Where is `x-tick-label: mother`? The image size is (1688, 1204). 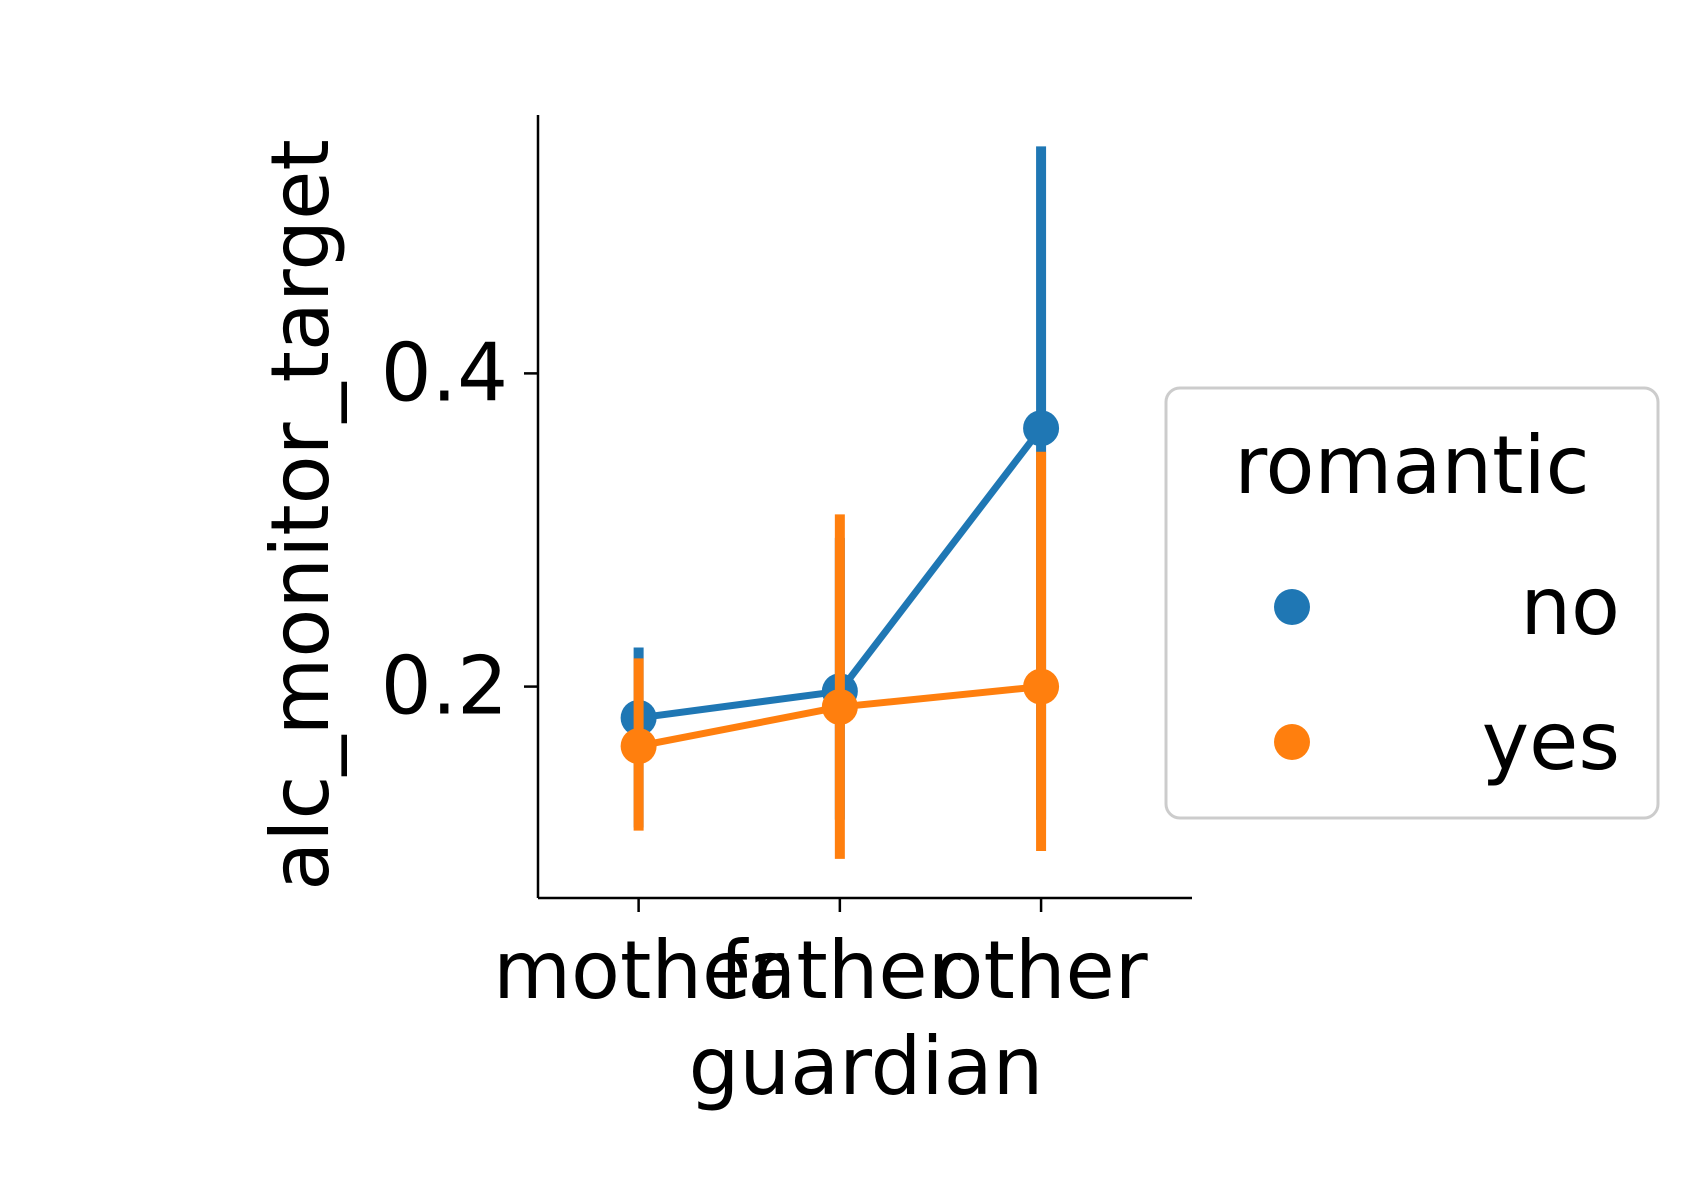
x-tick-label: mother is located at coordinates (638, 970).